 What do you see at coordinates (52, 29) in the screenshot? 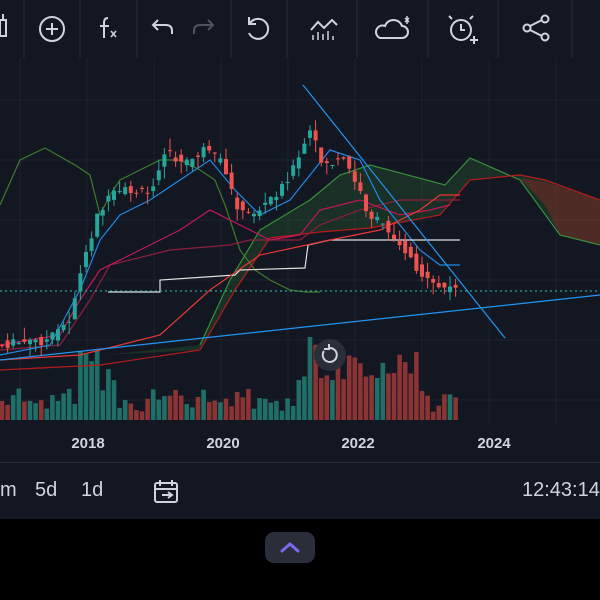
I see `add-indicator-icon` at bounding box center [52, 29].